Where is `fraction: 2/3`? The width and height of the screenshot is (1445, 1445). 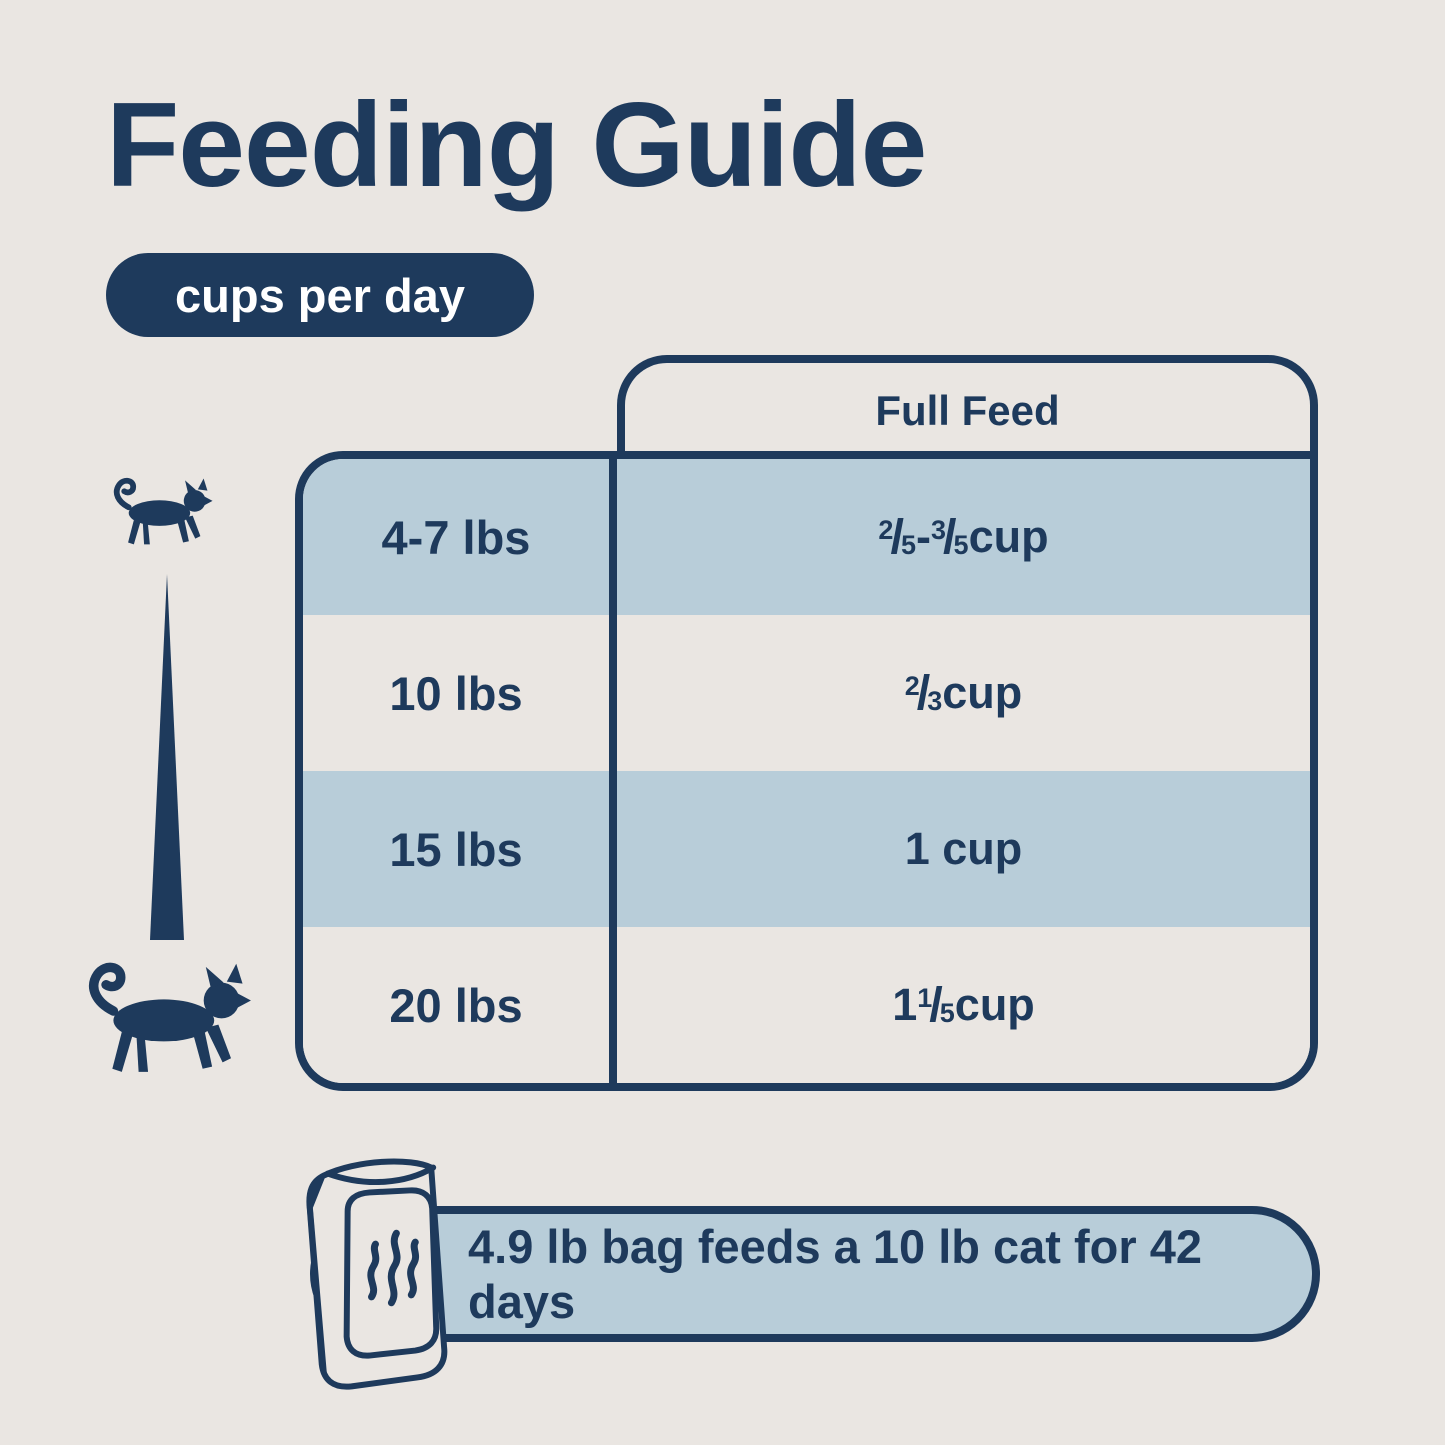
fraction: 2/3 is located at coordinates (923, 693).